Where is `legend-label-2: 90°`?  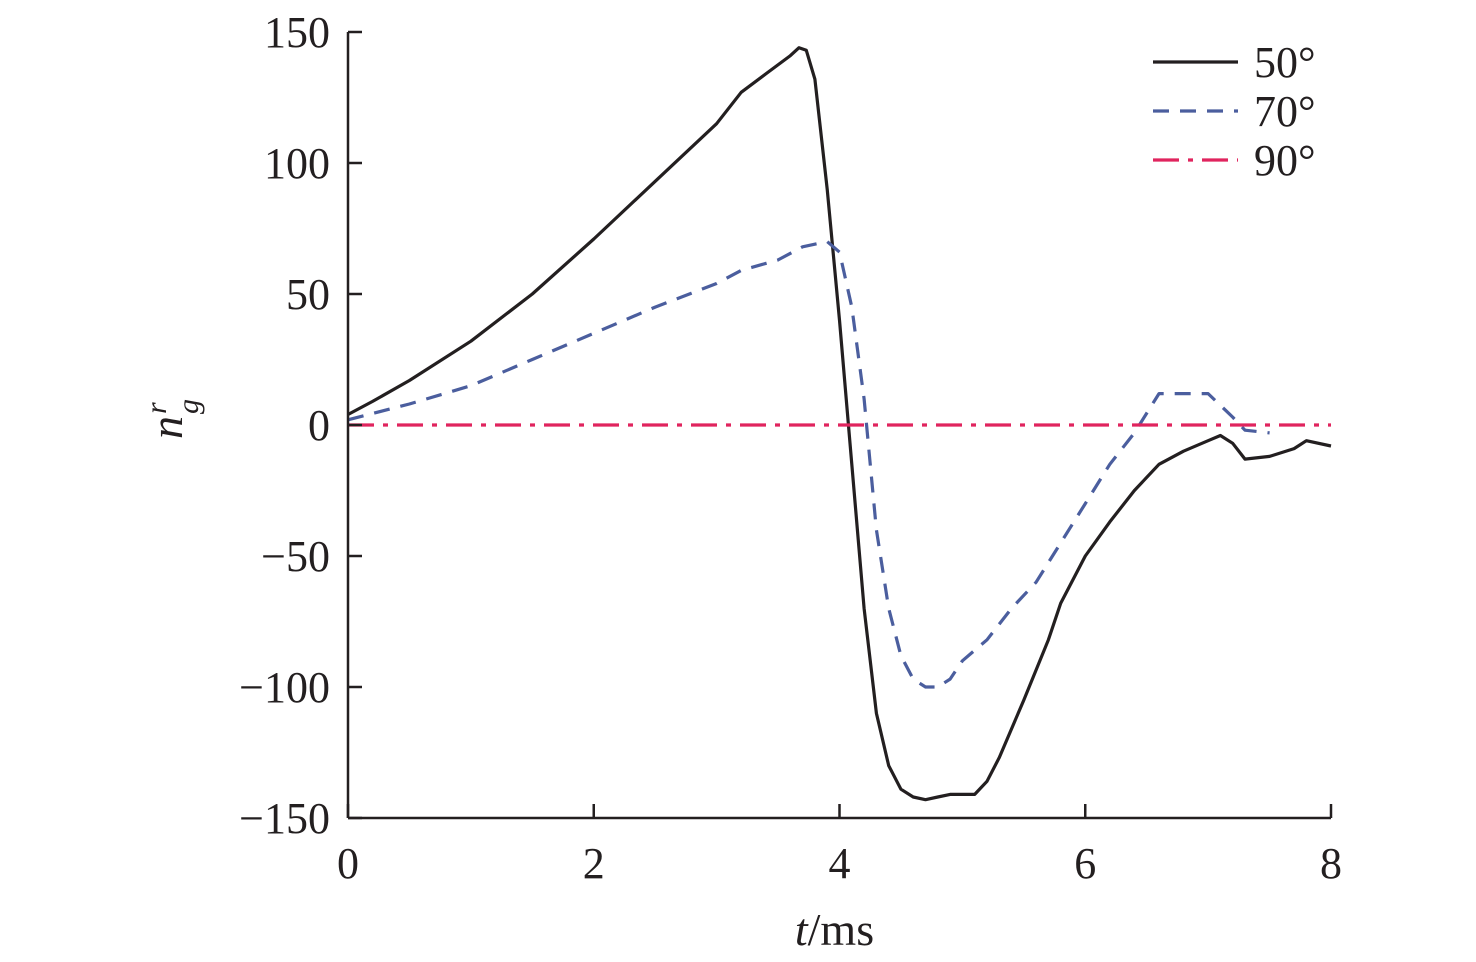 legend-label-2: 90° is located at coordinates (1285, 160).